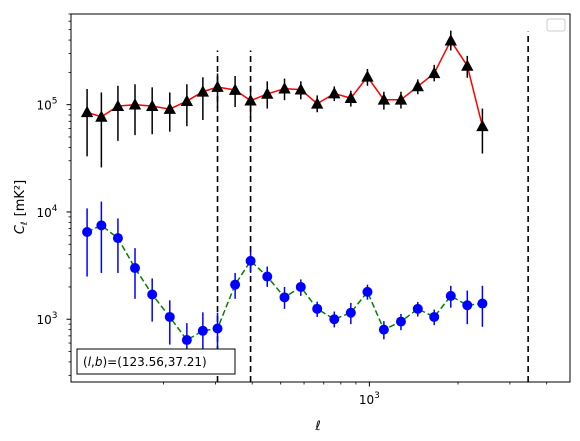  Describe the element at coordinates (556, 25) in the screenshot. I see `legend-box` at that location.